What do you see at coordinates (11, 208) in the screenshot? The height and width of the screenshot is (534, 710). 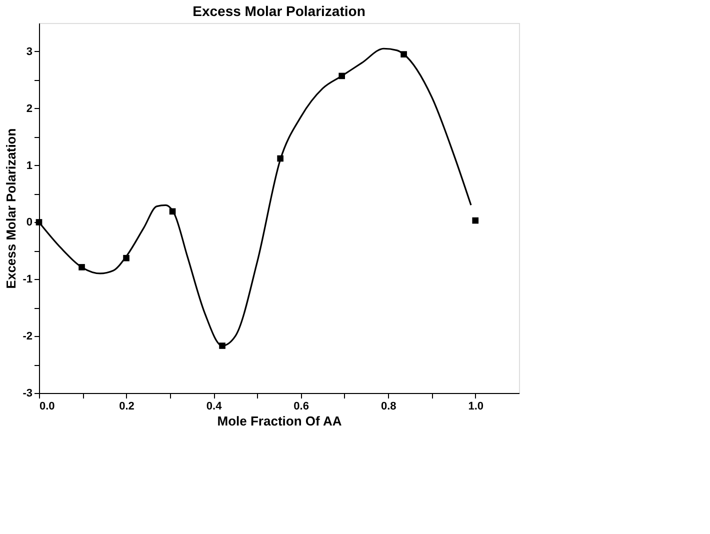 I see `y-axis-title: Excess Molar Polarization` at bounding box center [11, 208].